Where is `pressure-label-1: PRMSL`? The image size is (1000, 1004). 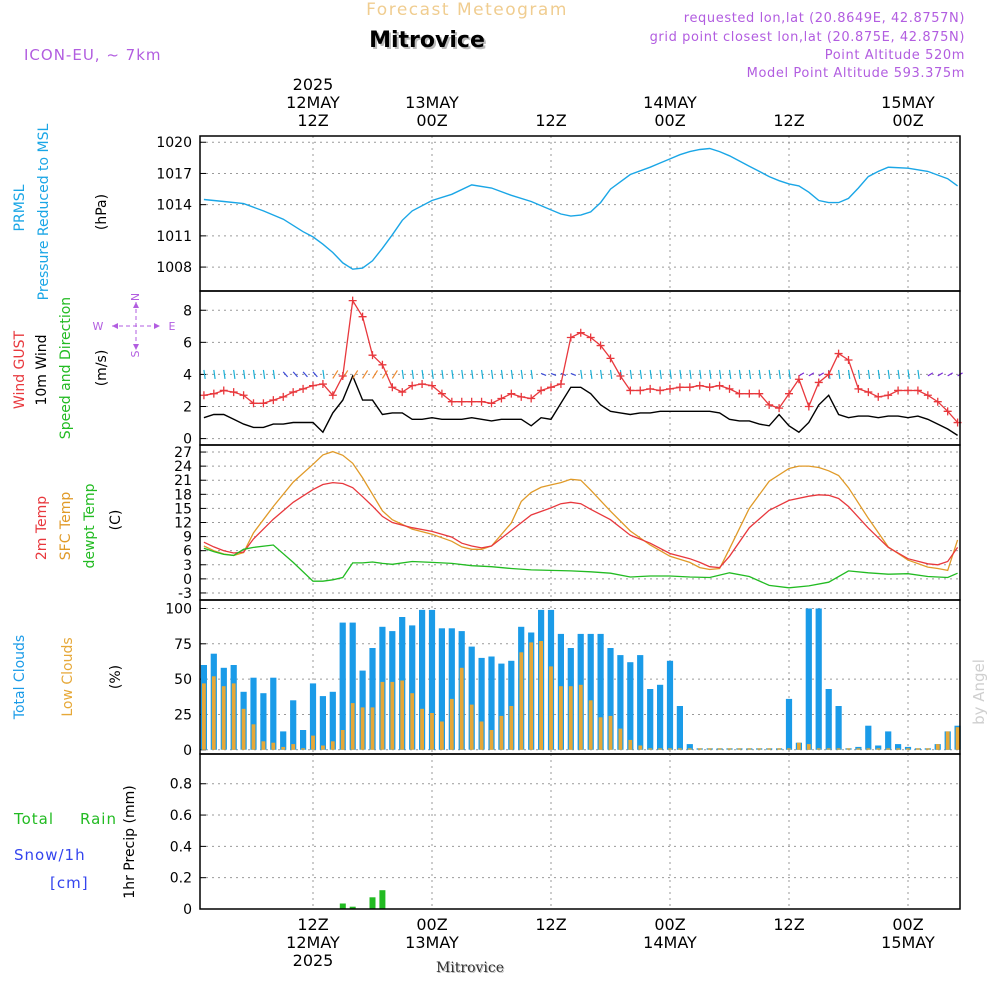
pressure-label-1: PRMSL is located at coordinates (20, 207).